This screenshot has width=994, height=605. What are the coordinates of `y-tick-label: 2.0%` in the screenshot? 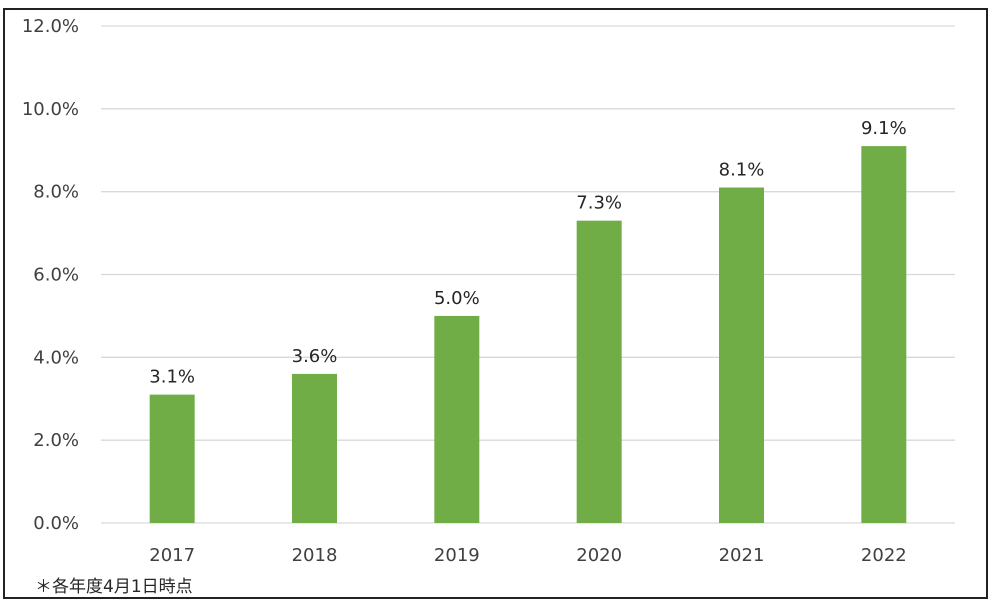 It's located at (56, 440).